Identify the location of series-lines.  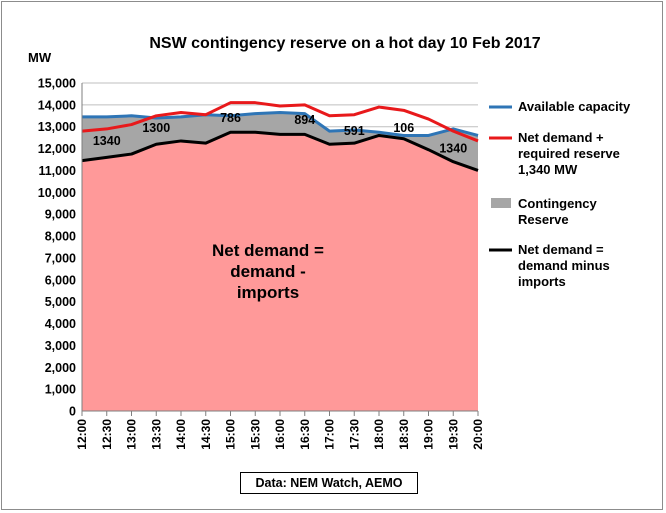
(280, 136).